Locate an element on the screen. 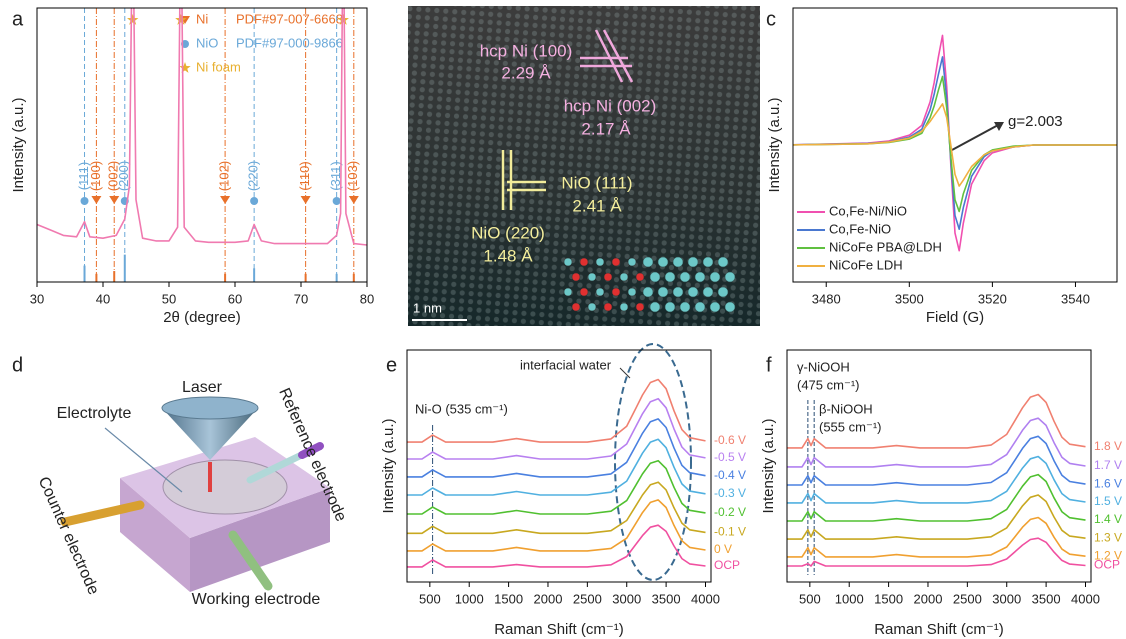 This screenshot has width=1126, height=639. legend-label: Ni foam is located at coordinates (218, 66).